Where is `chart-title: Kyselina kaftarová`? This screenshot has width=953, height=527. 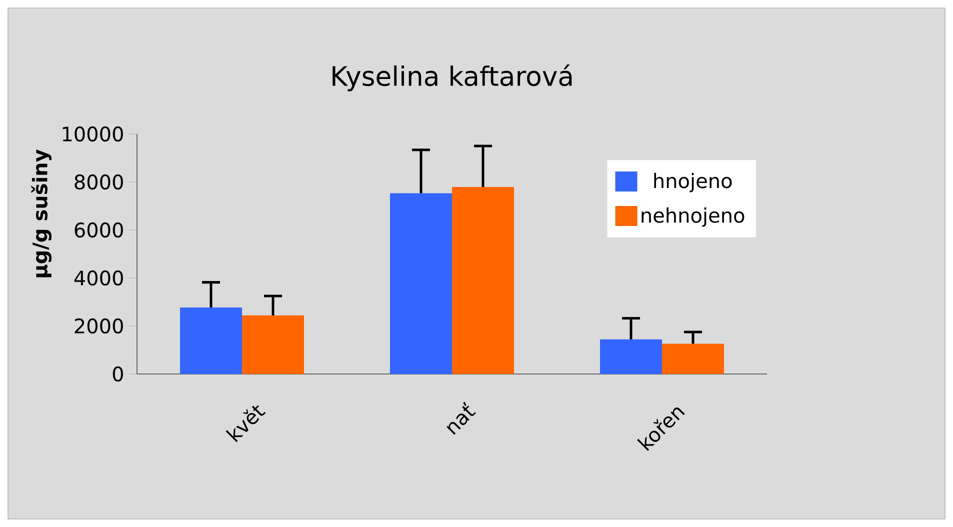 chart-title: Kyselina kaftarová is located at coordinates (452, 78).